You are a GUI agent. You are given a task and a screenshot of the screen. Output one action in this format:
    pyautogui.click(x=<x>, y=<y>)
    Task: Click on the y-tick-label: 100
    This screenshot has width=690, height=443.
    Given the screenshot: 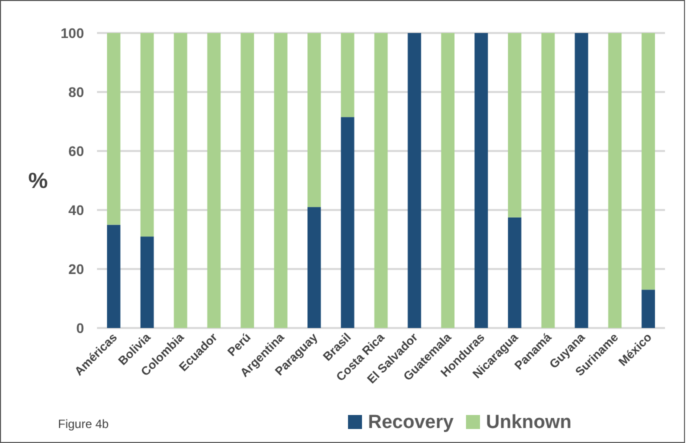 What is the action you would take?
    pyautogui.click(x=72, y=32)
    